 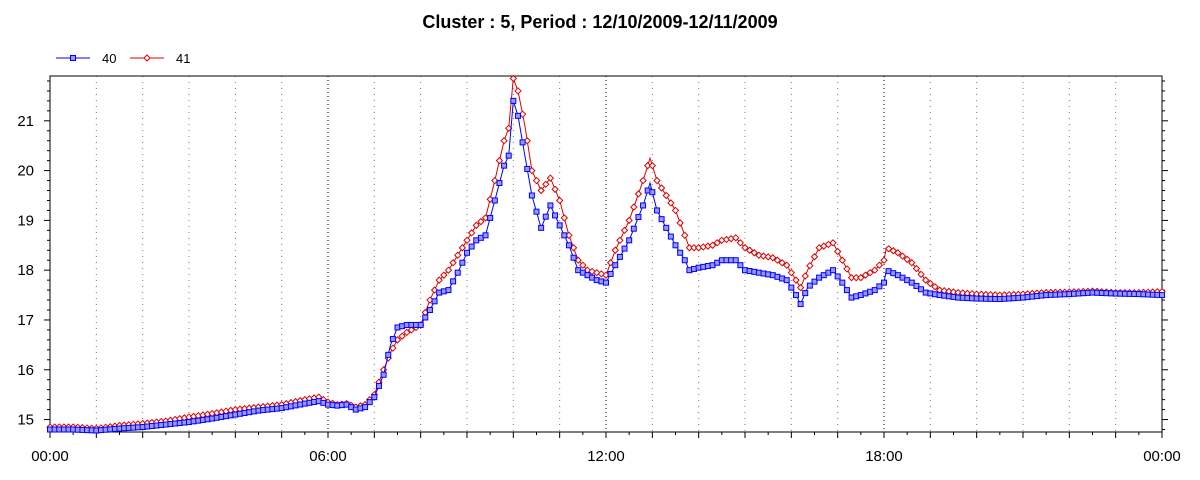 I want to click on y-tick-label: 15, so click(x=25, y=420).